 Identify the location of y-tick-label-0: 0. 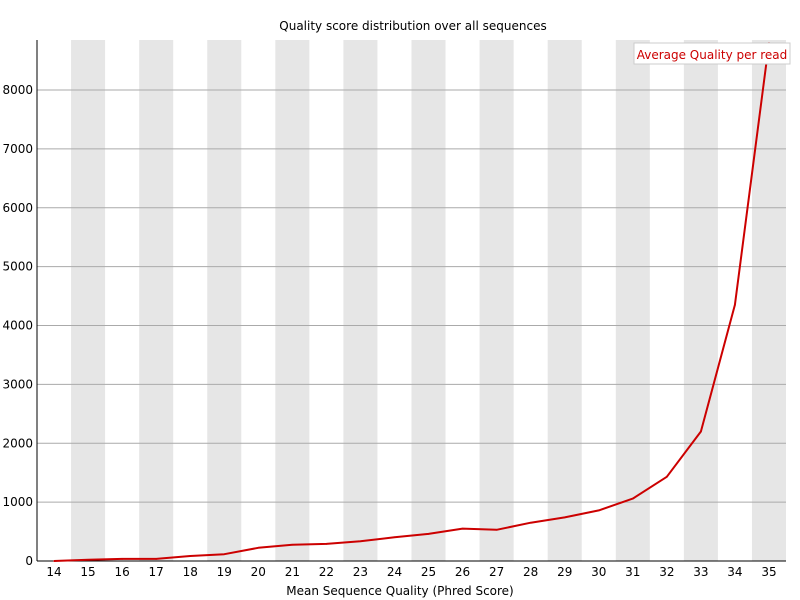
(29, 561).